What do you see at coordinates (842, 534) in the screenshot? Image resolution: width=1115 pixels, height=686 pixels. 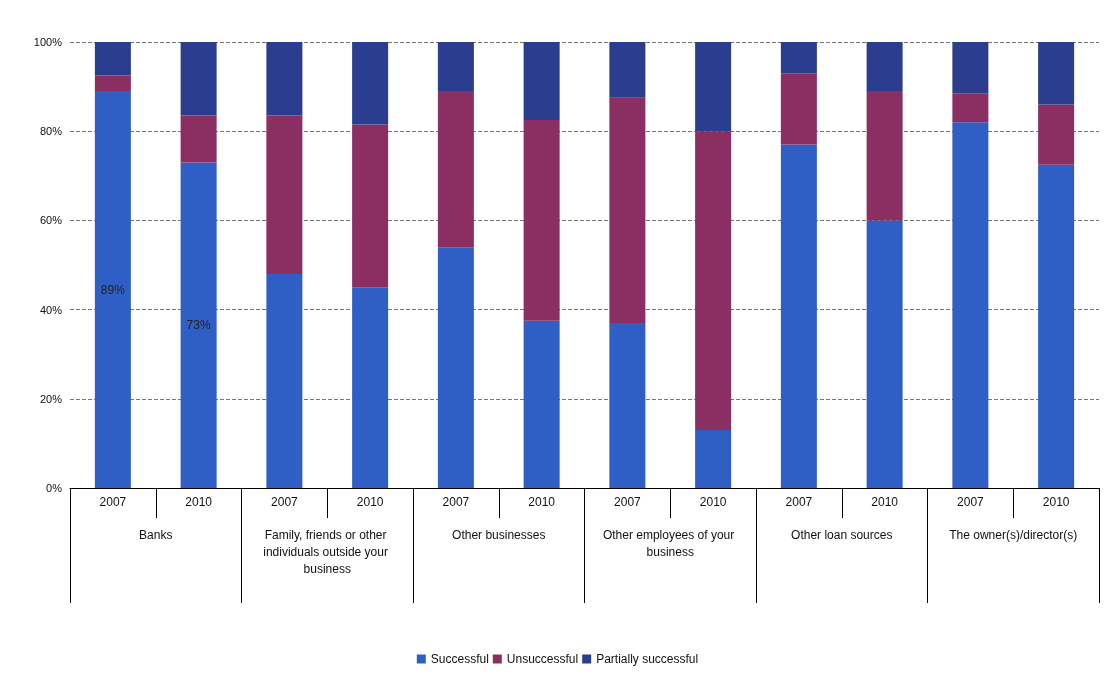 I see `text: Other loan sources` at bounding box center [842, 534].